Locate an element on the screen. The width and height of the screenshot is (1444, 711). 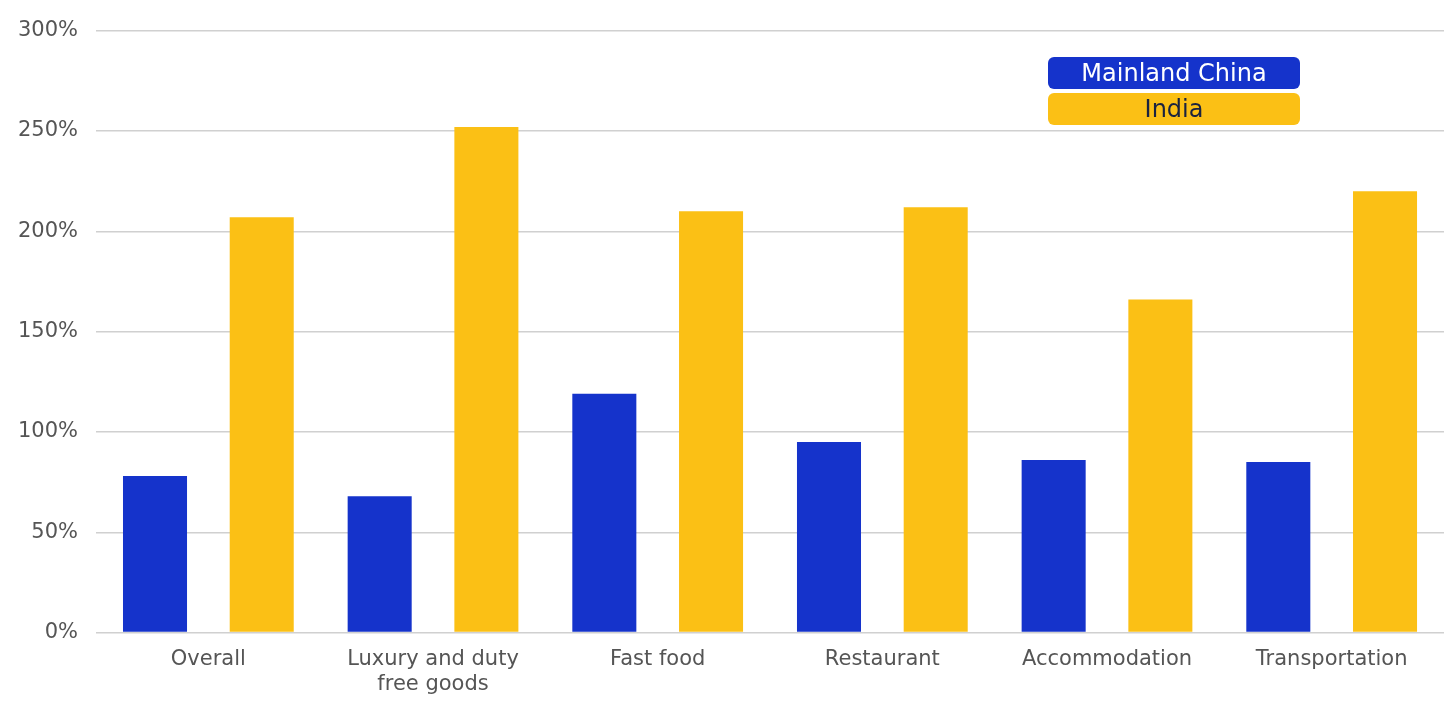
text: India is located at coordinates (1174, 109).